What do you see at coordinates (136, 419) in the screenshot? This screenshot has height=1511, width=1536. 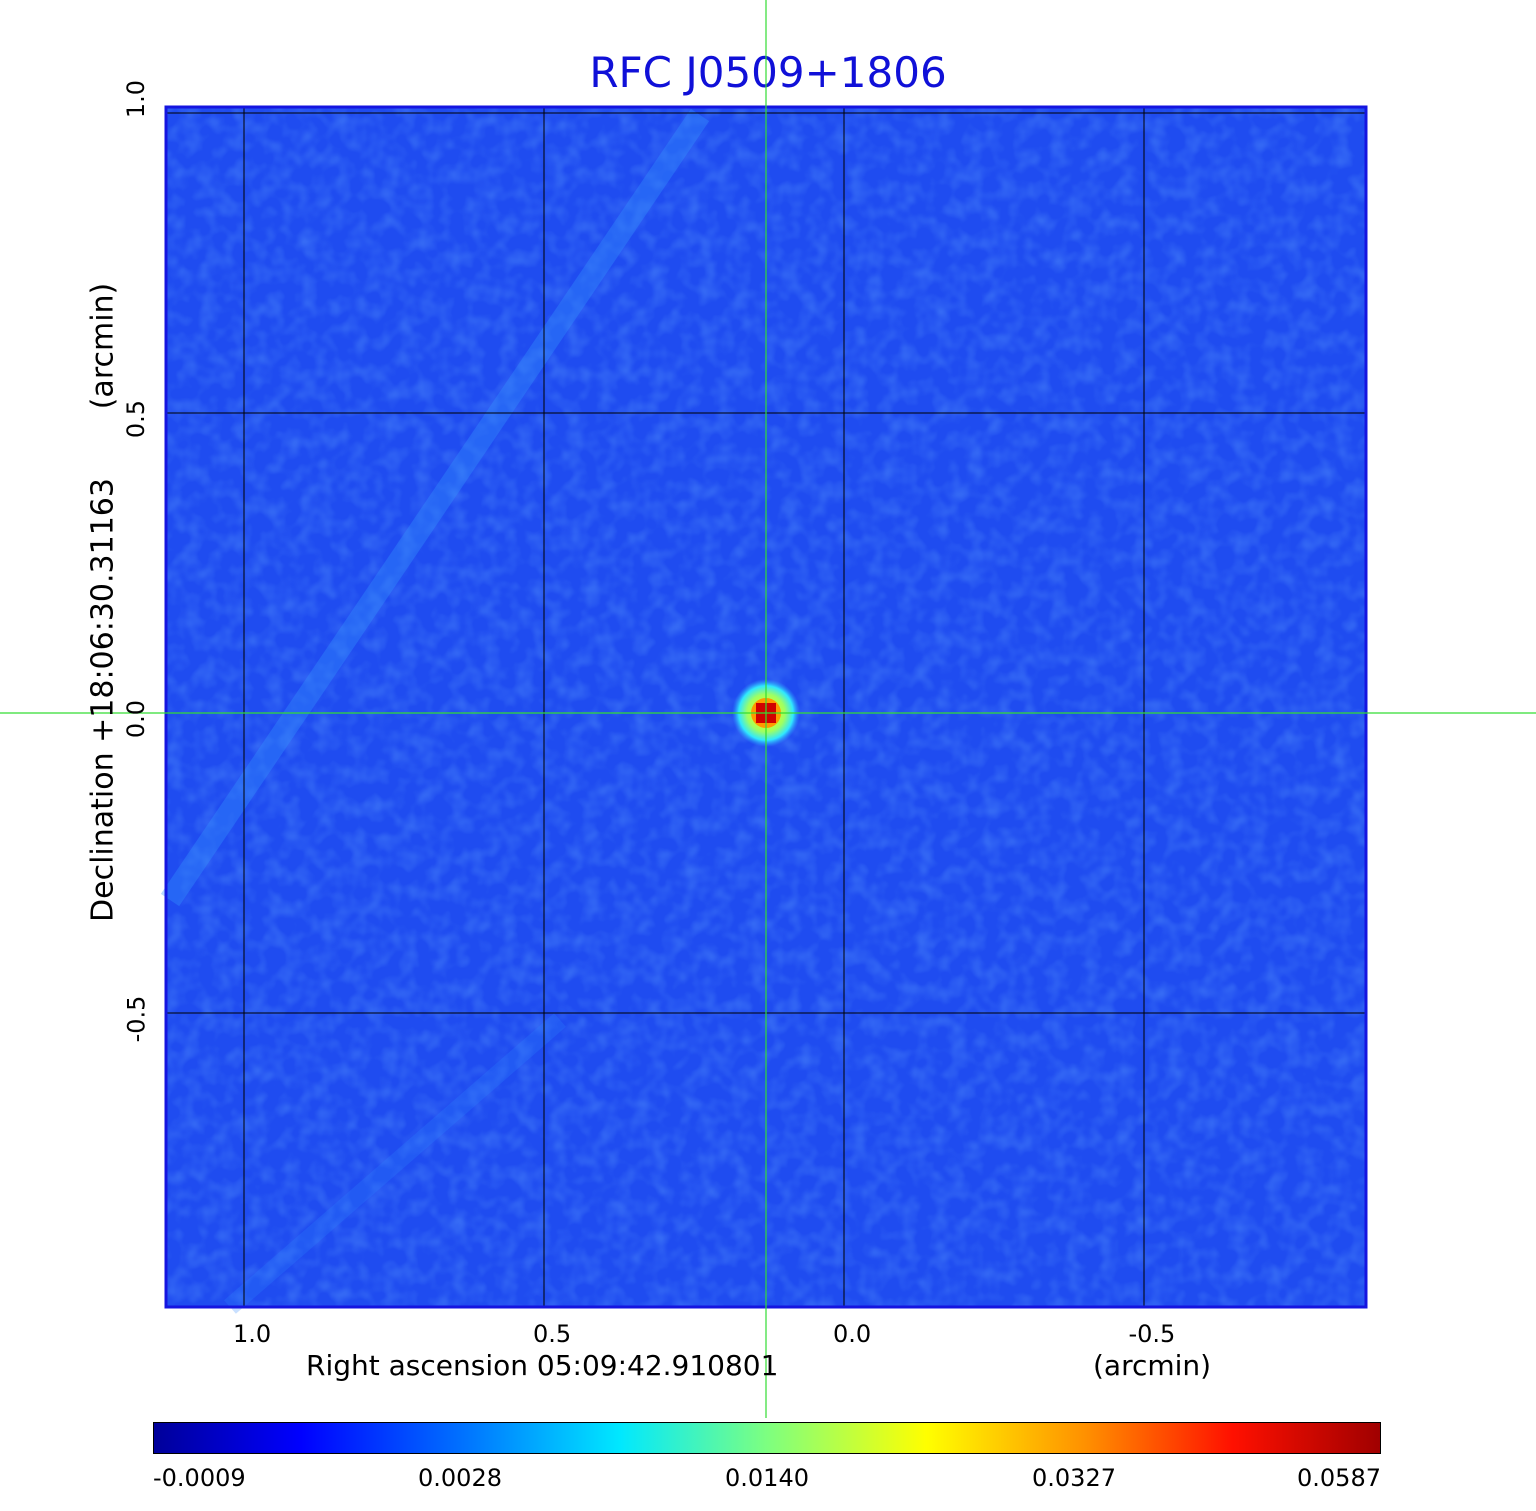 I see `y-tick-label: 0.5` at bounding box center [136, 419].